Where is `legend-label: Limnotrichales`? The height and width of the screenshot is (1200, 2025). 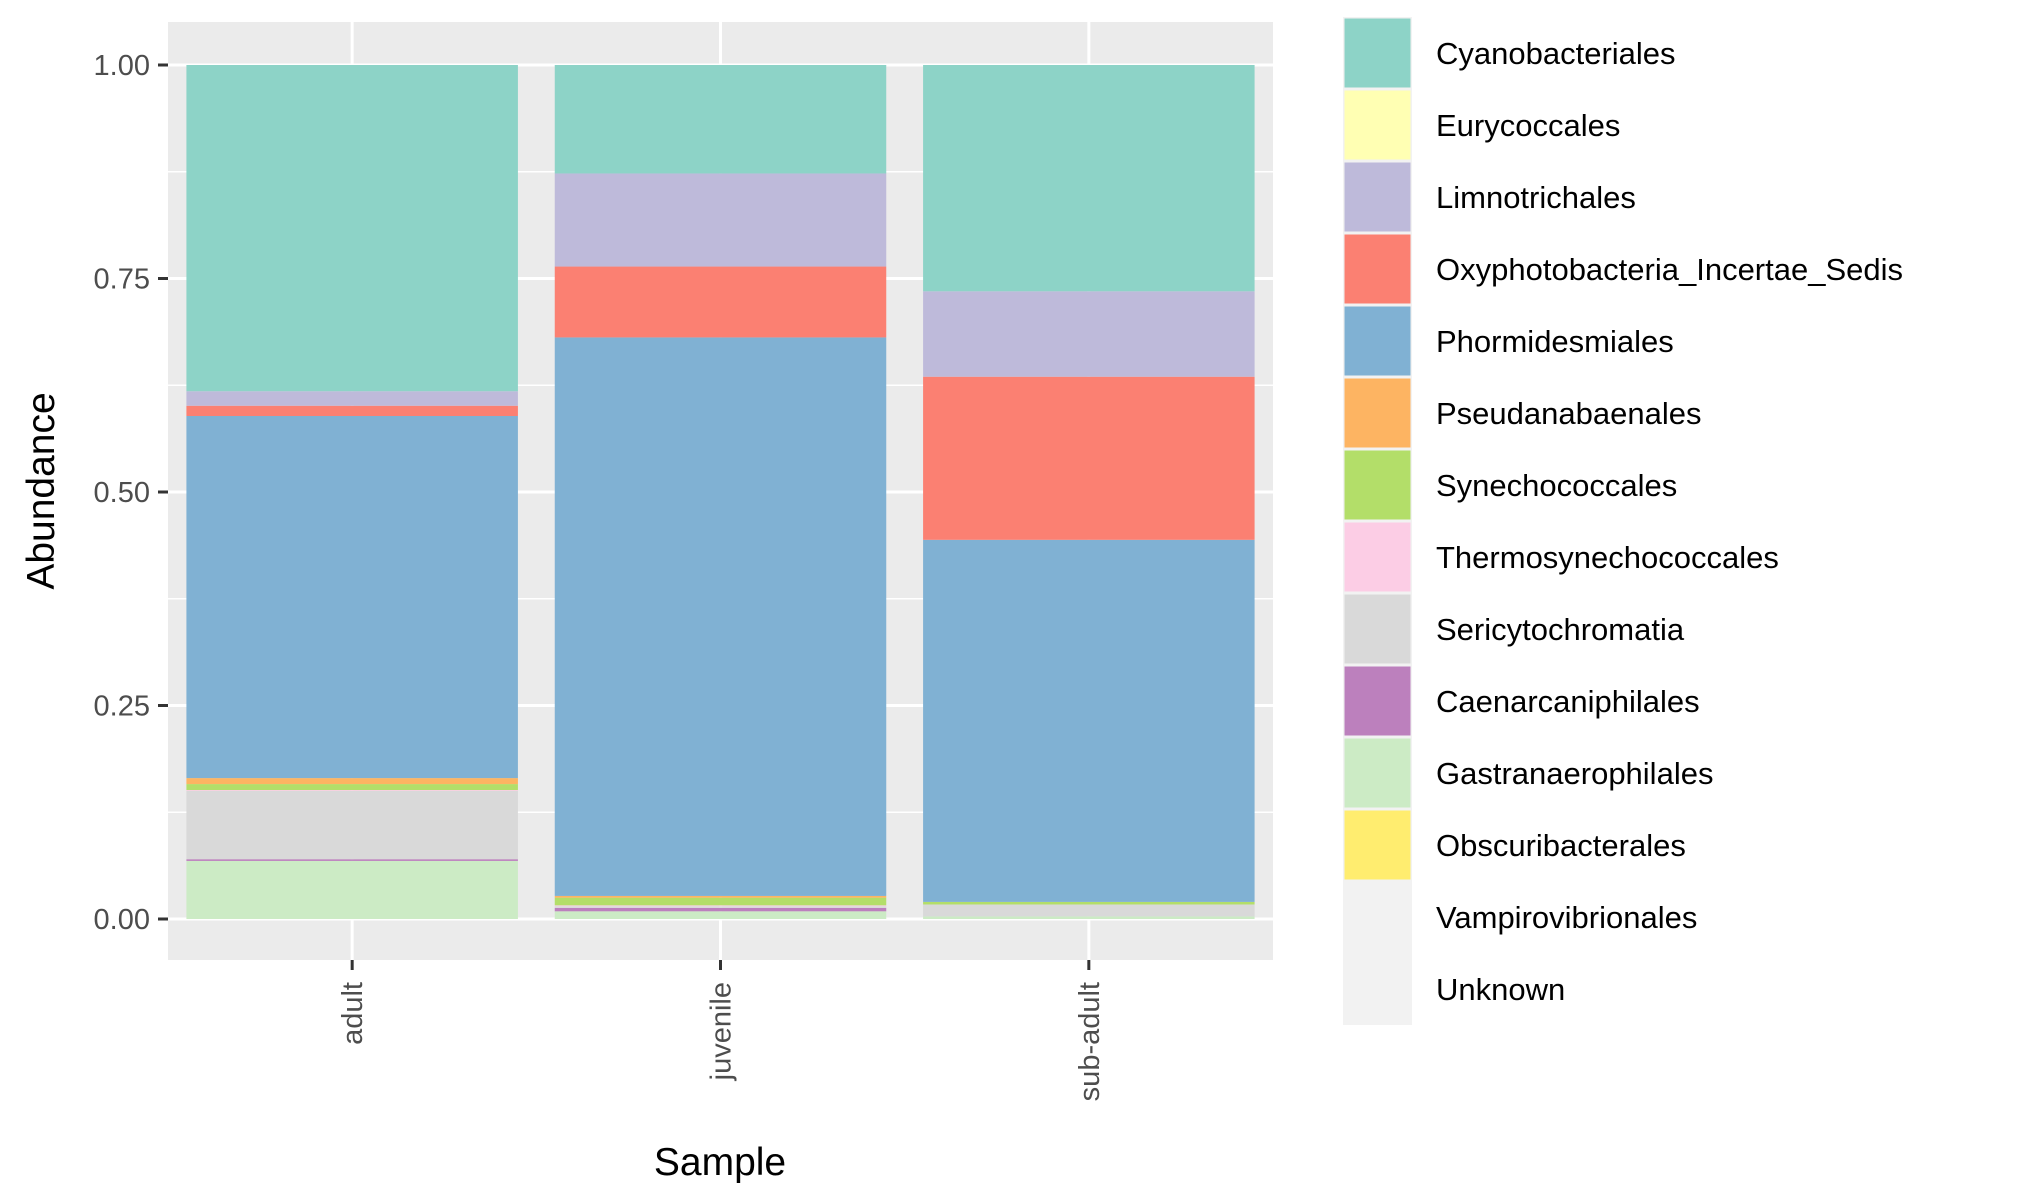 legend-label: Limnotrichales is located at coordinates (1536, 197).